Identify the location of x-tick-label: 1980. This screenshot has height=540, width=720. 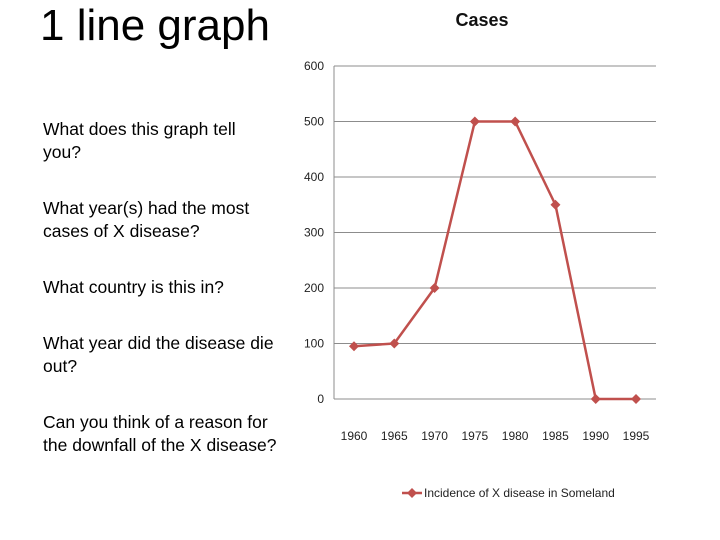
(515, 436).